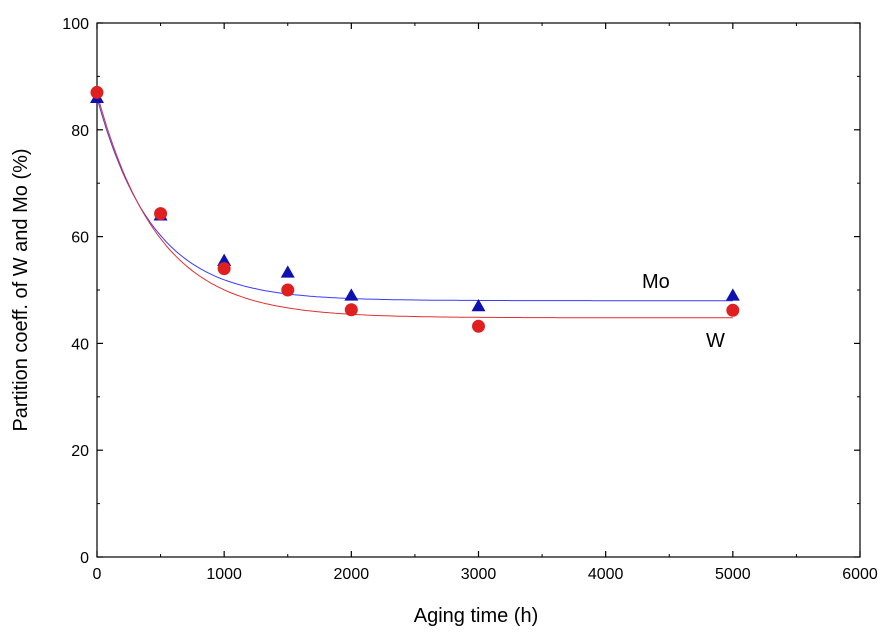 Image resolution: width=890 pixels, height=632 pixels. I want to click on y-tick-label: 80, so click(80, 131).